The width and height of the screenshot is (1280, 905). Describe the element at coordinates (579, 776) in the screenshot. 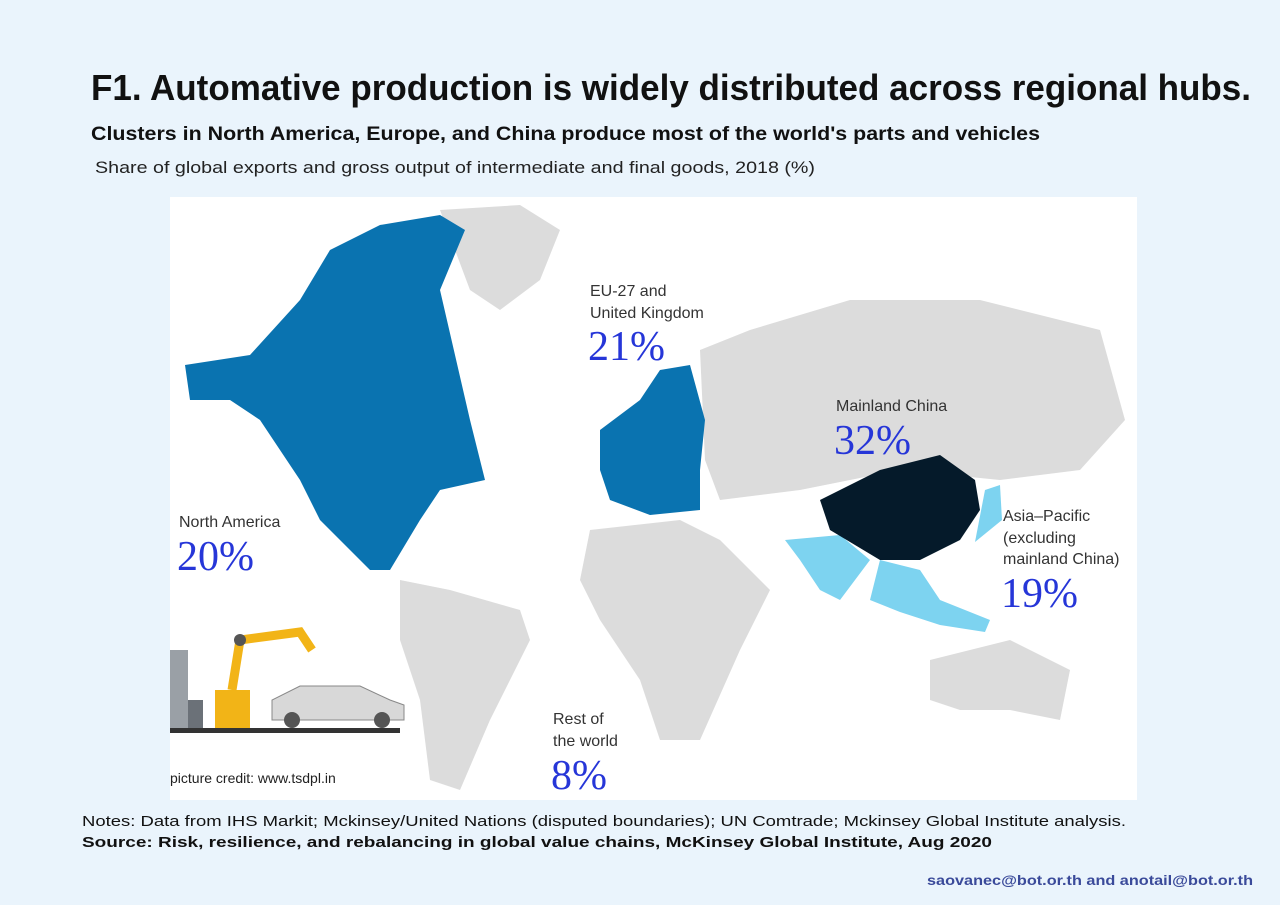

I see `region-share: 8%` at that location.